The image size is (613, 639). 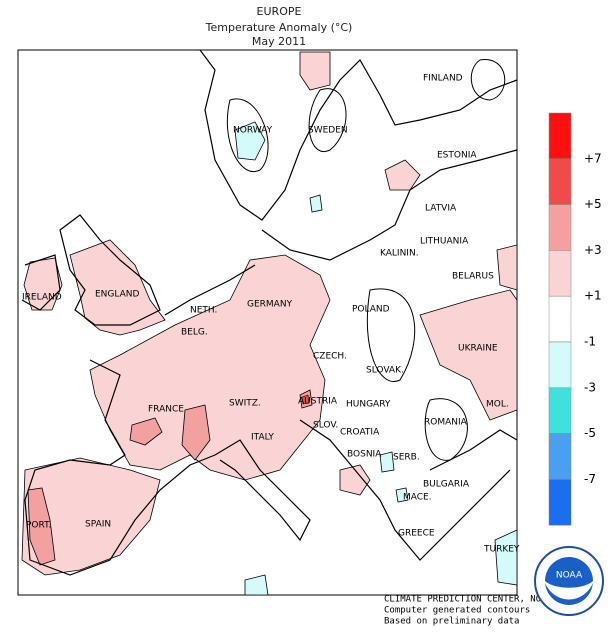 What do you see at coordinates (279, 41) in the screenshot?
I see `period: May 2011` at bounding box center [279, 41].